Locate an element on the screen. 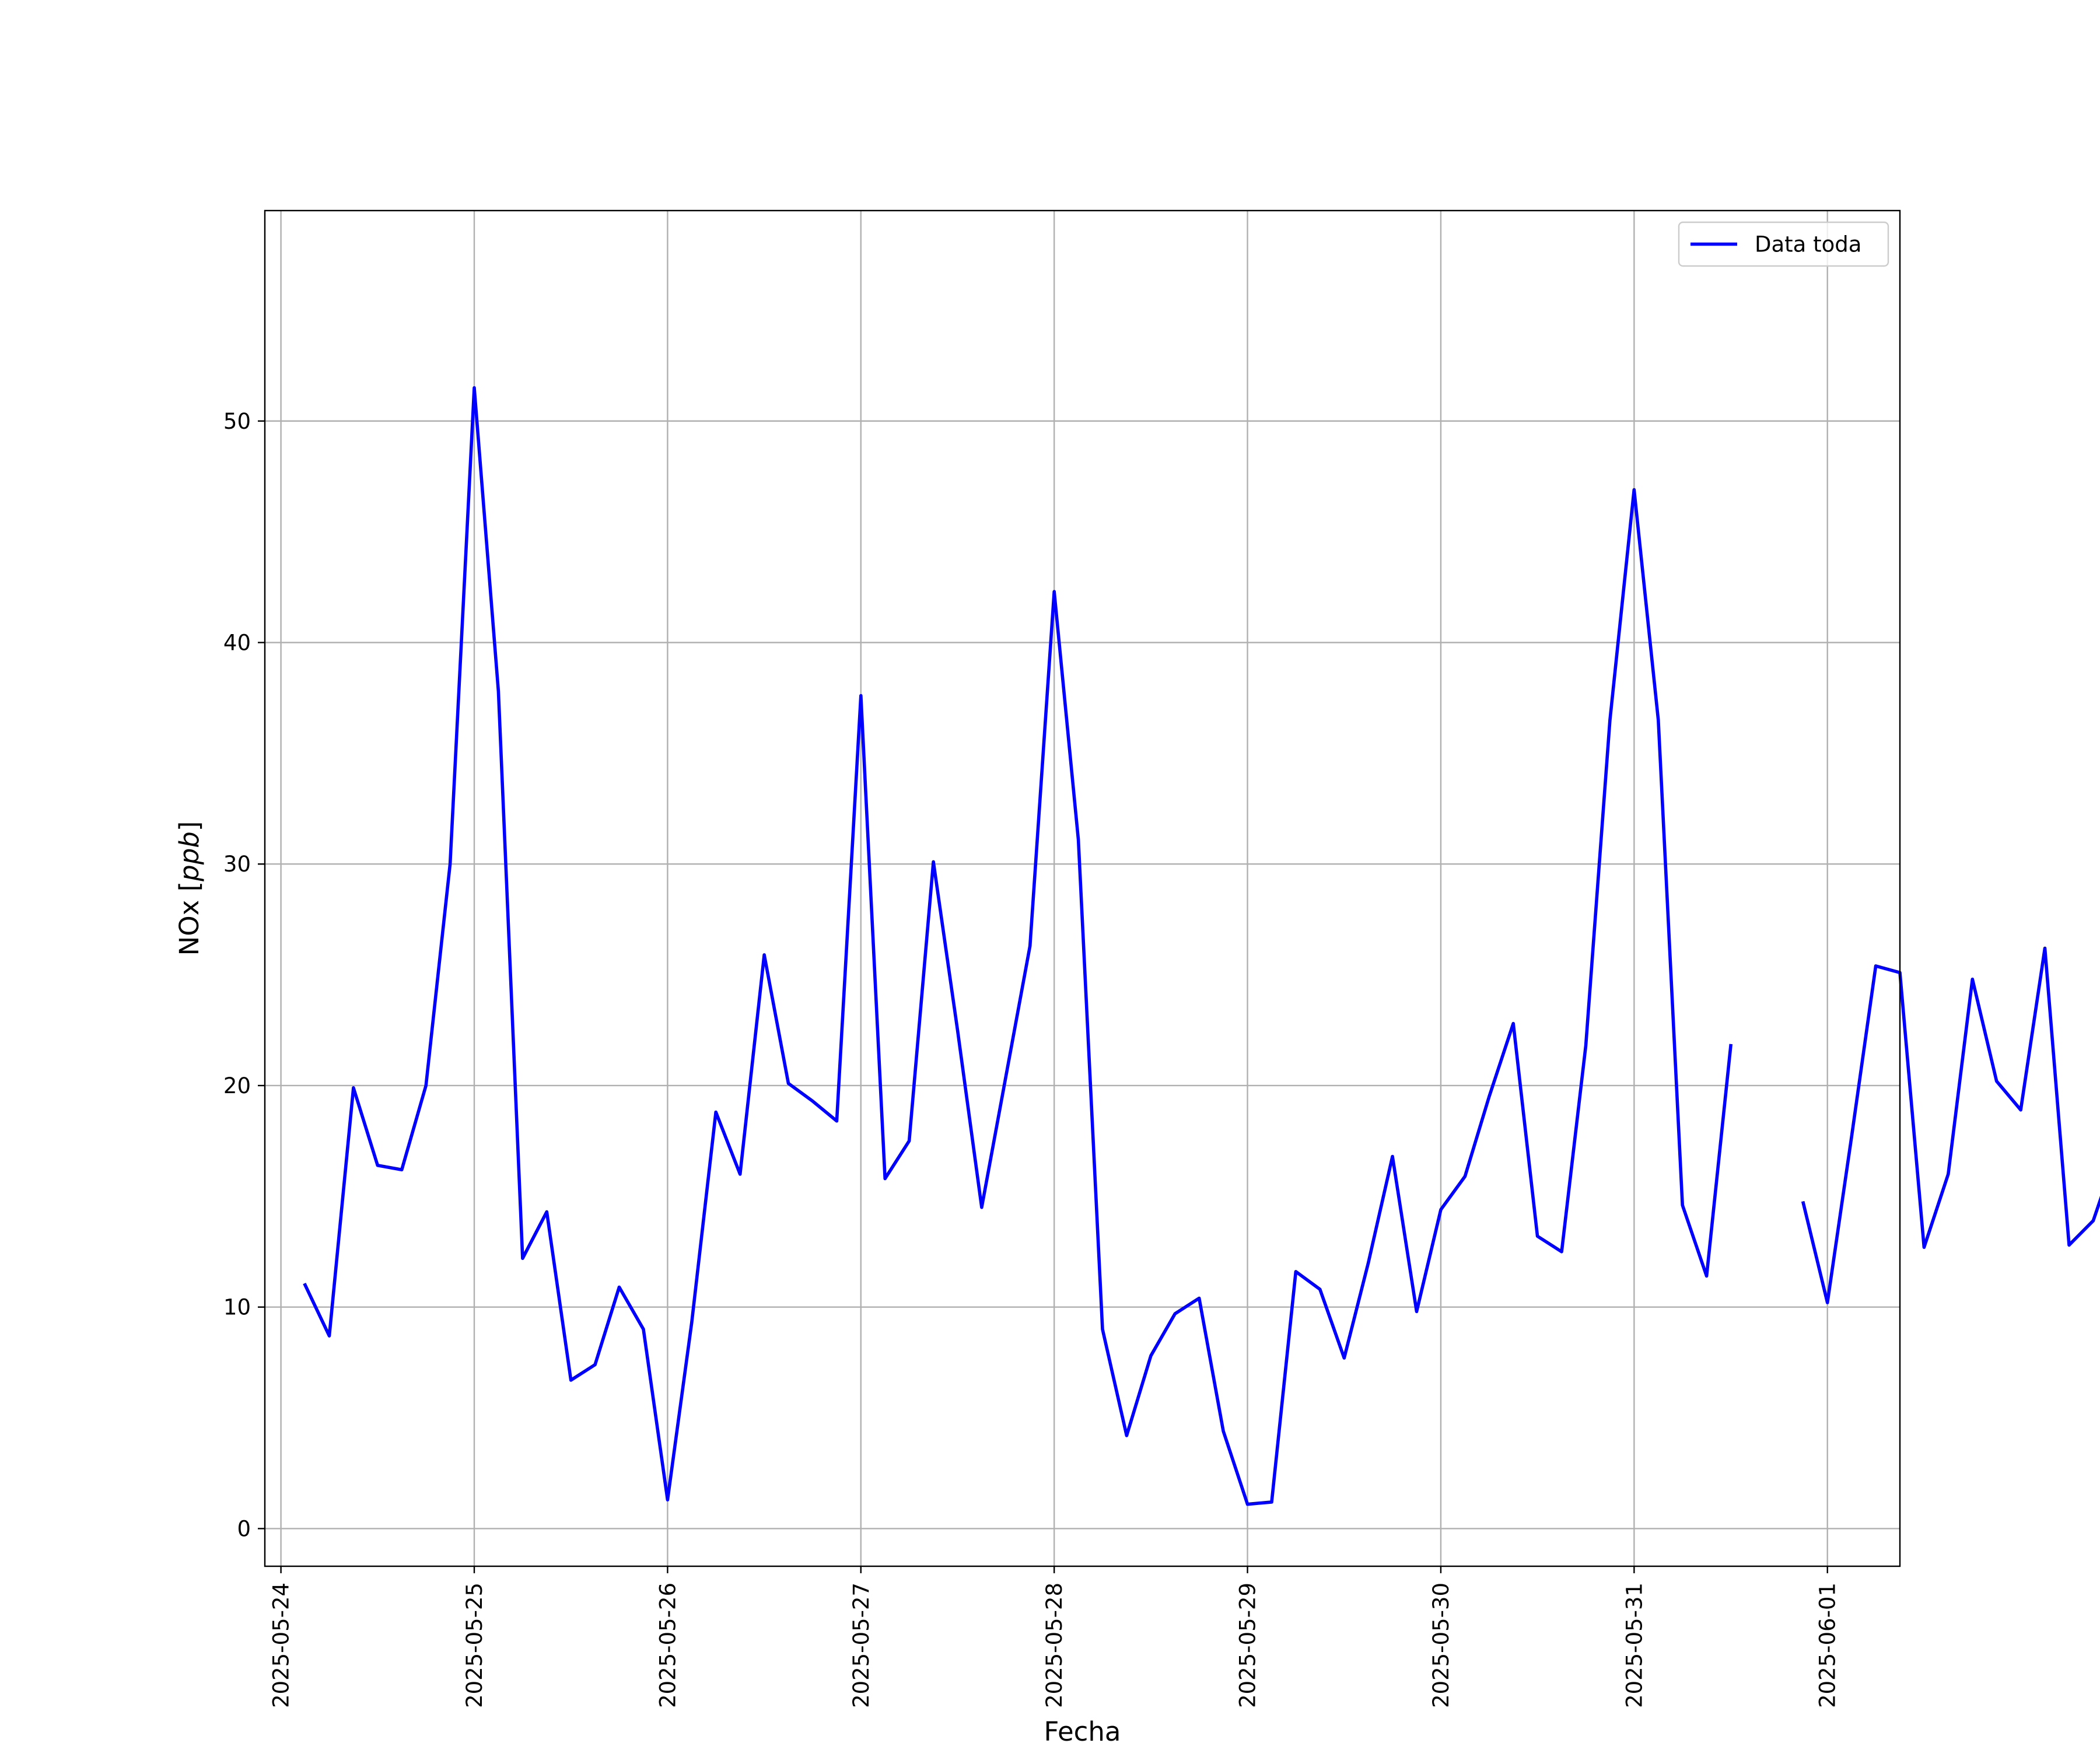  y-tick-label: 20 is located at coordinates (237, 1085).